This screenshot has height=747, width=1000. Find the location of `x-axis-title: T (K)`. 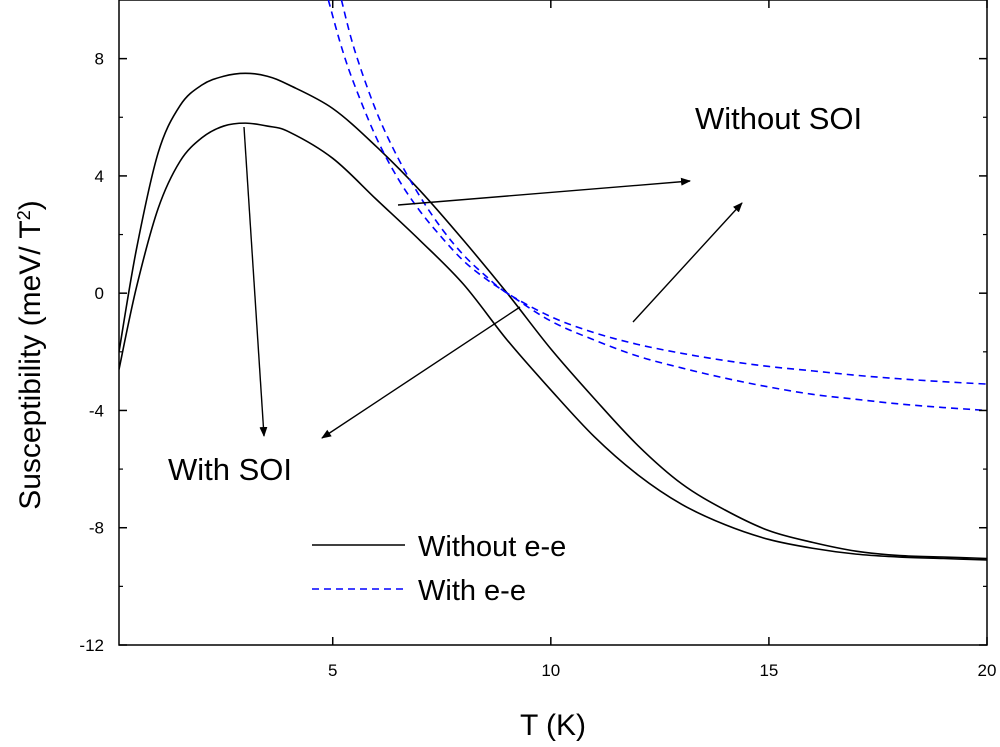

x-axis-title: T (K) is located at coordinates (553, 725).